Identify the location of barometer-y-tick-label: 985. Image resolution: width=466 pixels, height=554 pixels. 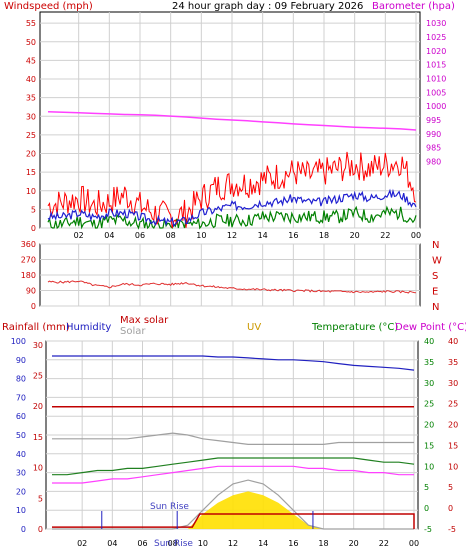
(433, 148).